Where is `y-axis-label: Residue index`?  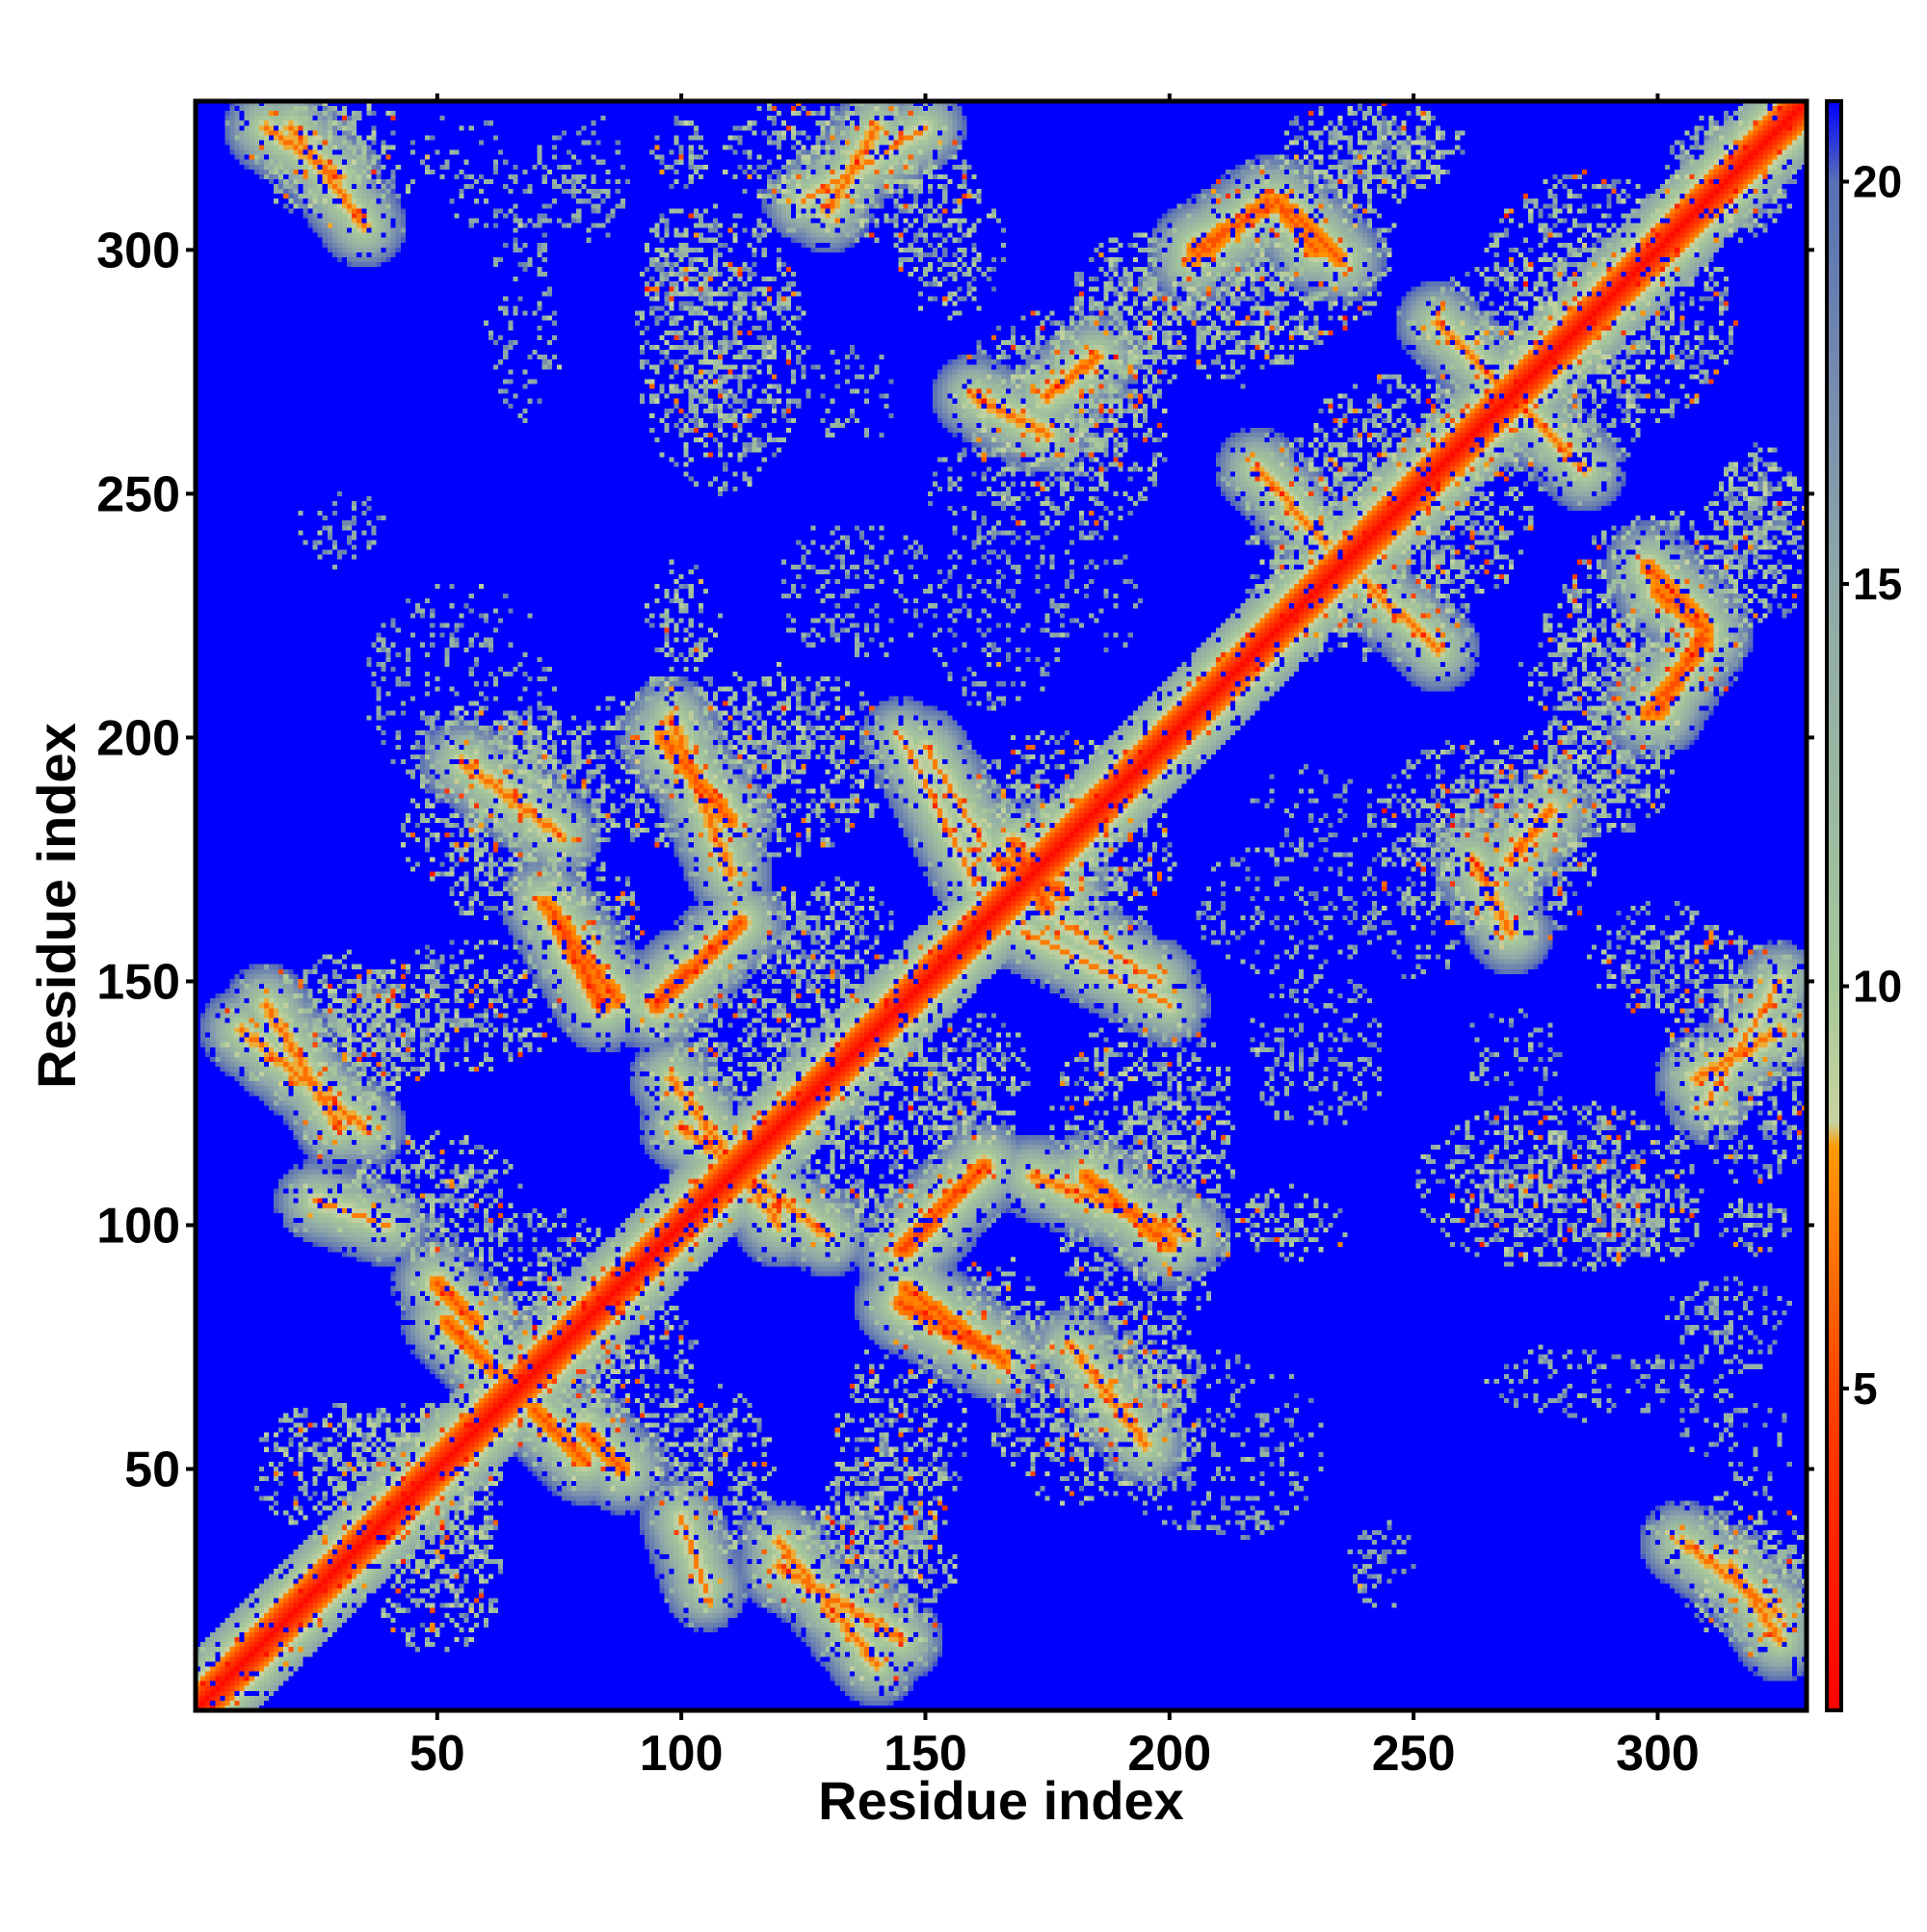
y-axis-label: Residue index is located at coordinates (56, 906).